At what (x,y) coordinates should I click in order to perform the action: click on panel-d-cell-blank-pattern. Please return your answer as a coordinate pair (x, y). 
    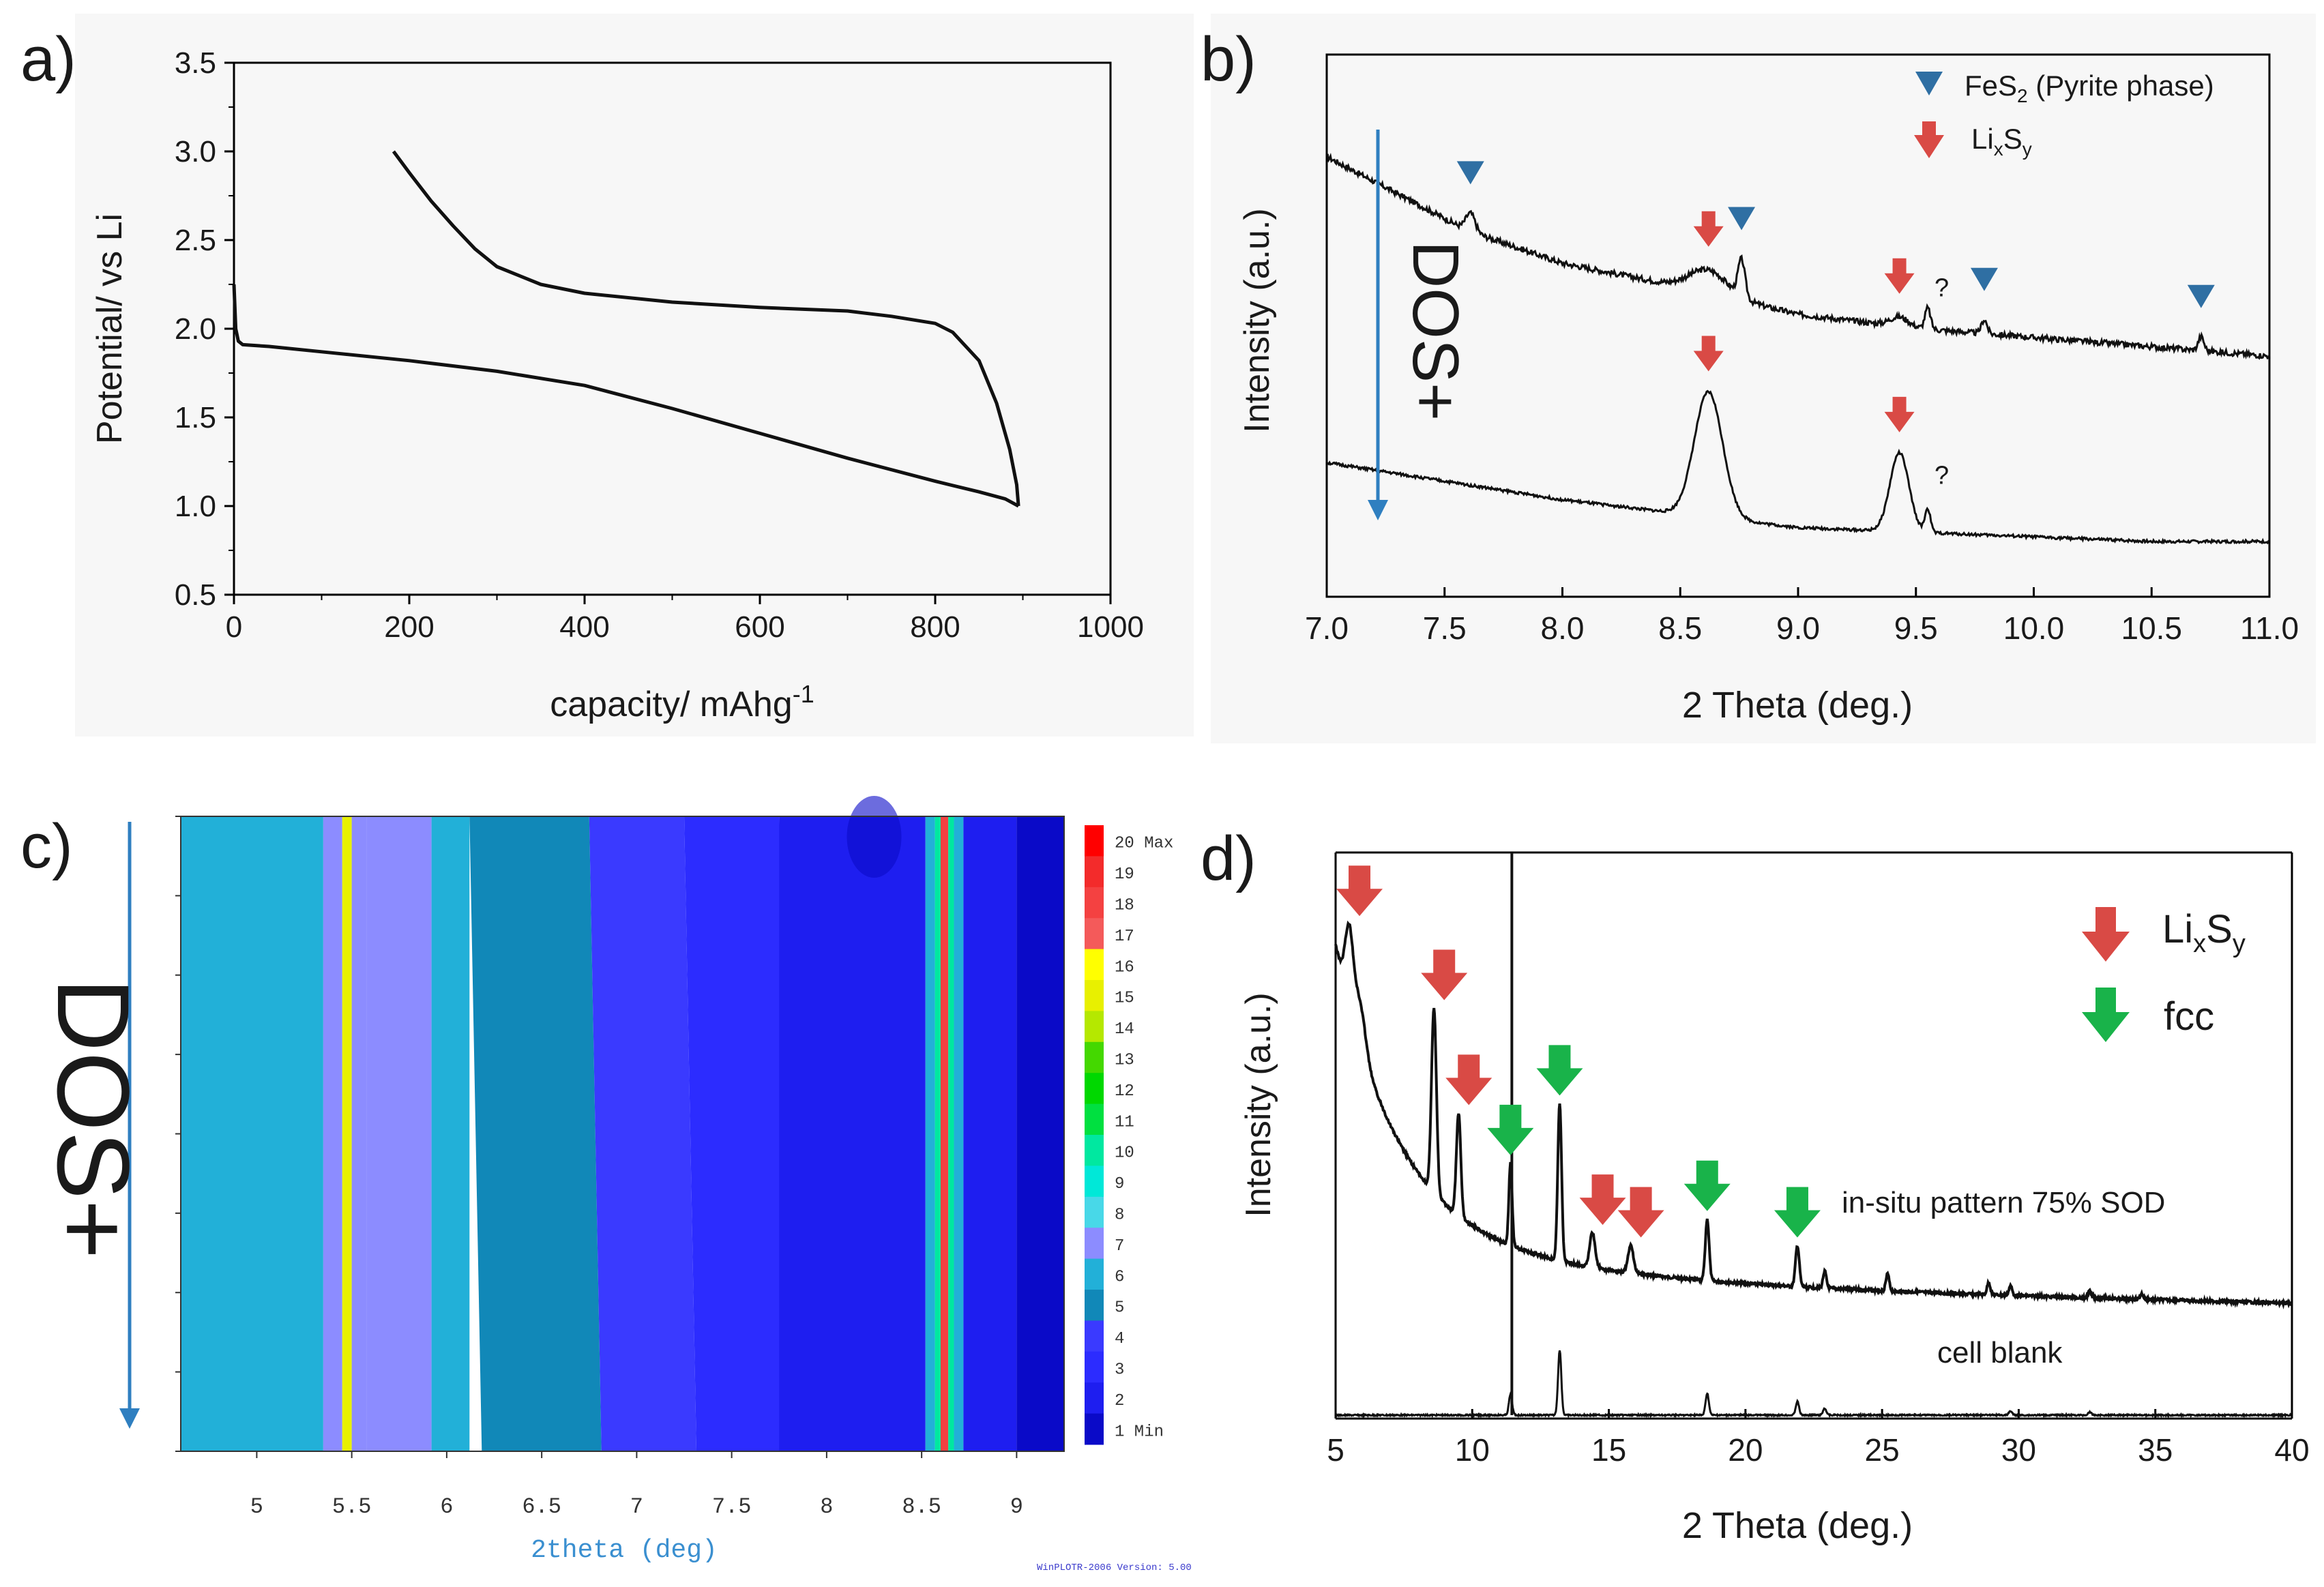
    Looking at the image, I should click on (1813, 1384).